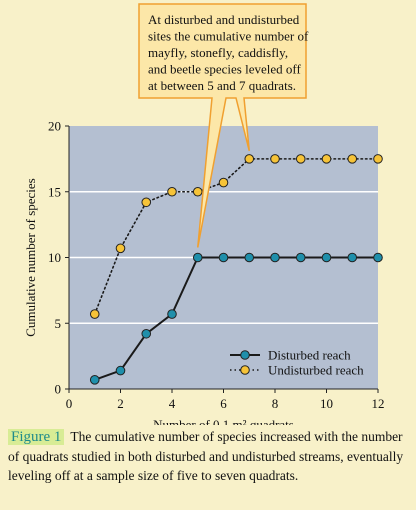 Image resolution: width=416 pixels, height=510 pixels. Describe the element at coordinates (378, 403) in the screenshot. I see `x-tick-label: 12` at that location.